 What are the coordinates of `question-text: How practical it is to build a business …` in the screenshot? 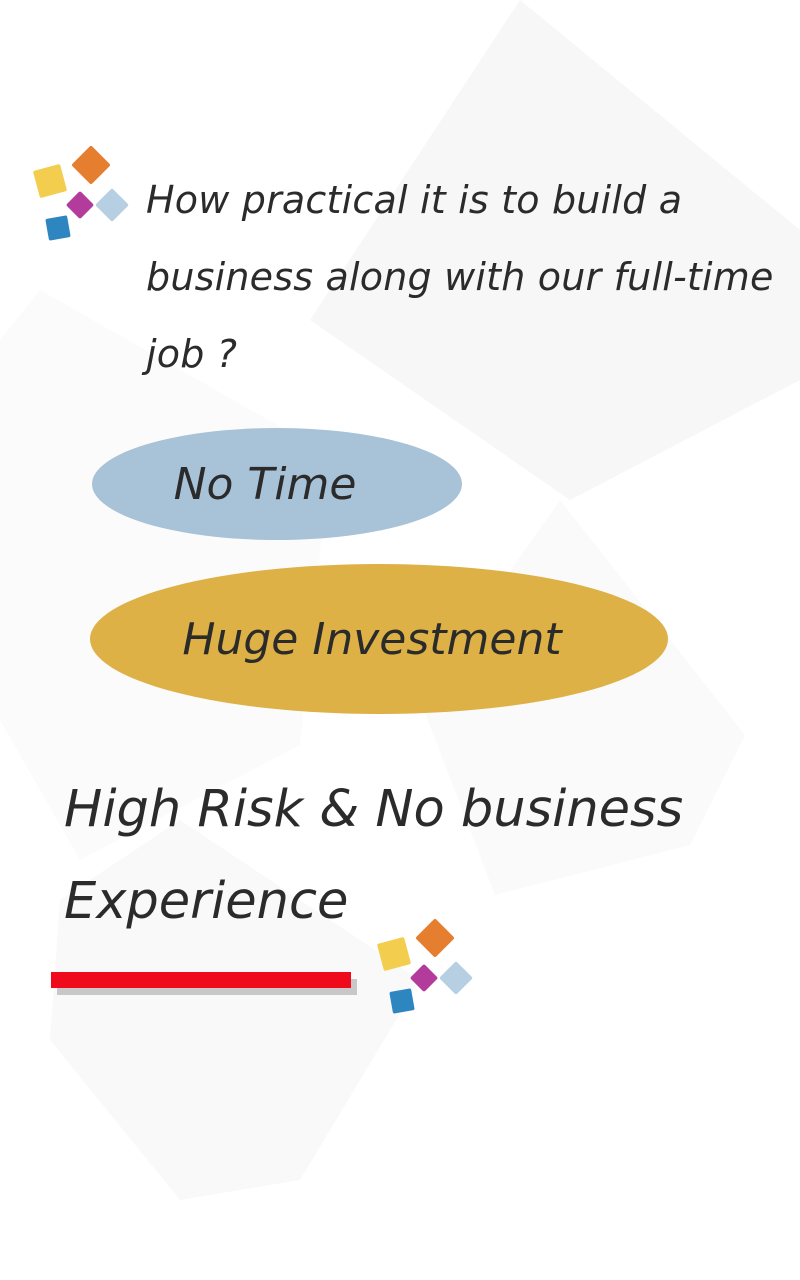 It's located at (466, 277).